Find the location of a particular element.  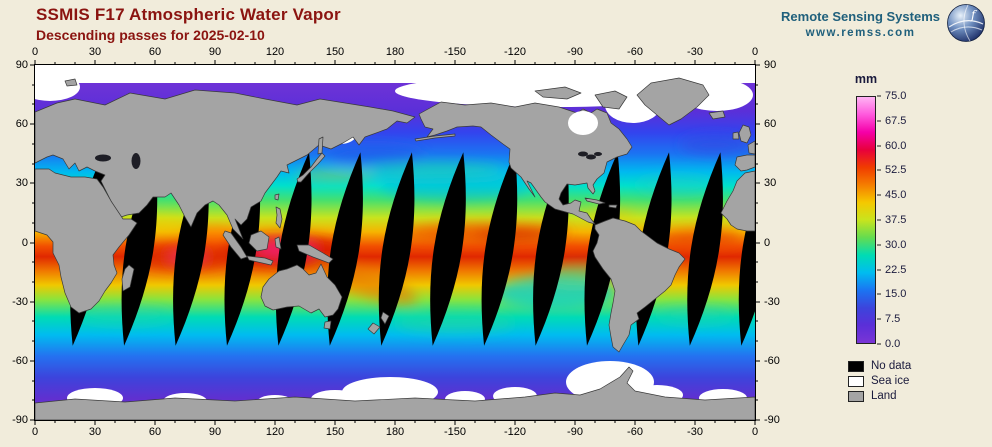

lat-tick-marks-right is located at coordinates (758, 242).